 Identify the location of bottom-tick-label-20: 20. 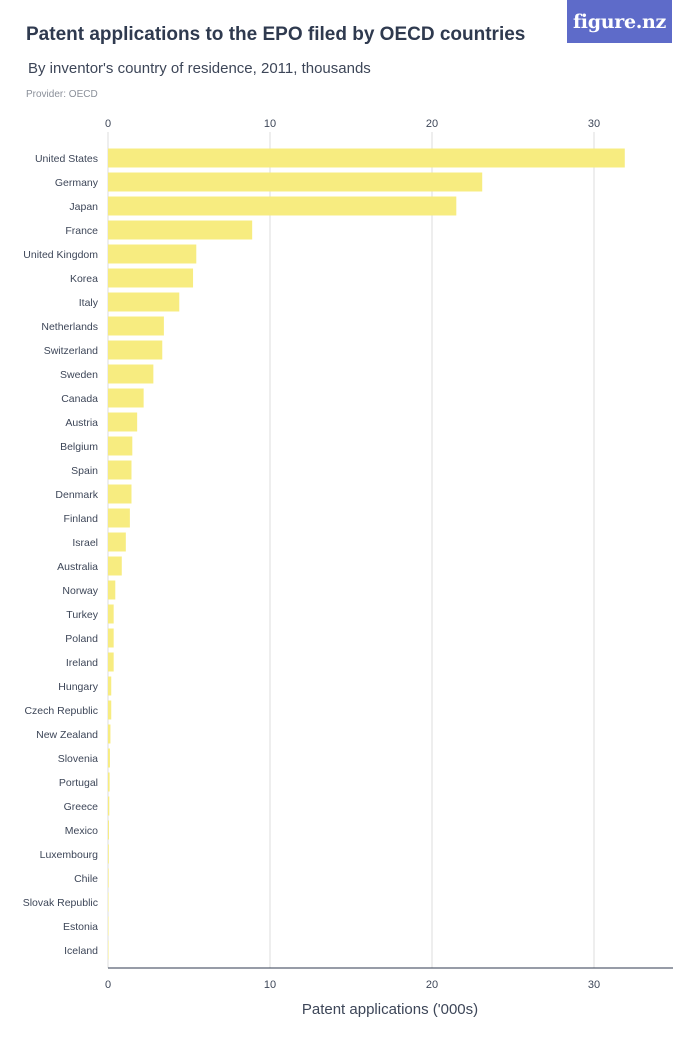
(432, 985).